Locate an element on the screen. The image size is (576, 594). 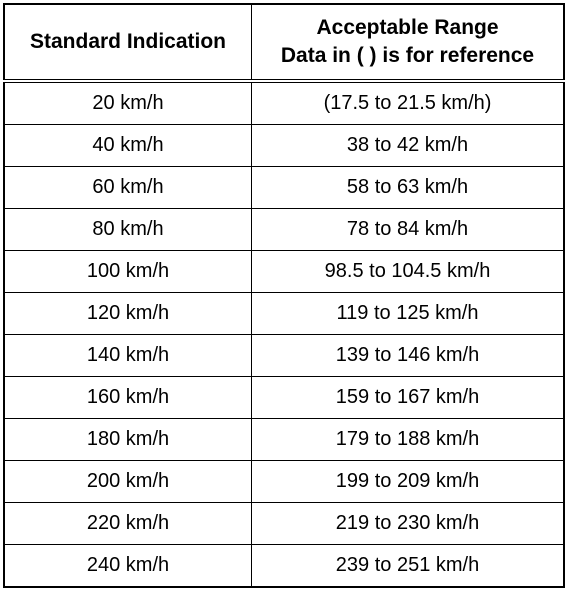
table-cell: 78 to 84 km/h is located at coordinates (408, 229).